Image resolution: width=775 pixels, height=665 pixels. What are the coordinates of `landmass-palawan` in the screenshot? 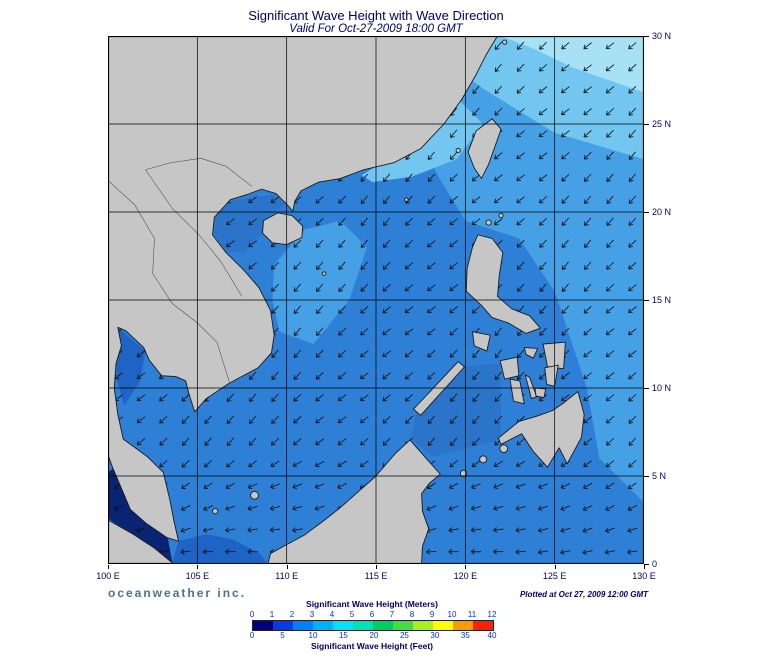 It's located at (439, 388).